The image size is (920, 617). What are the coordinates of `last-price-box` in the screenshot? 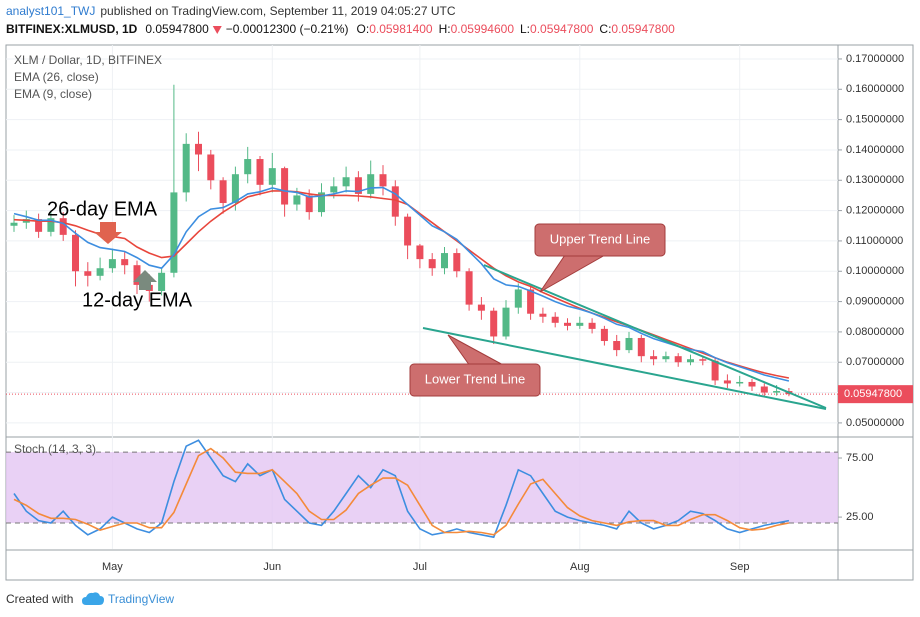 It's located at (875, 394).